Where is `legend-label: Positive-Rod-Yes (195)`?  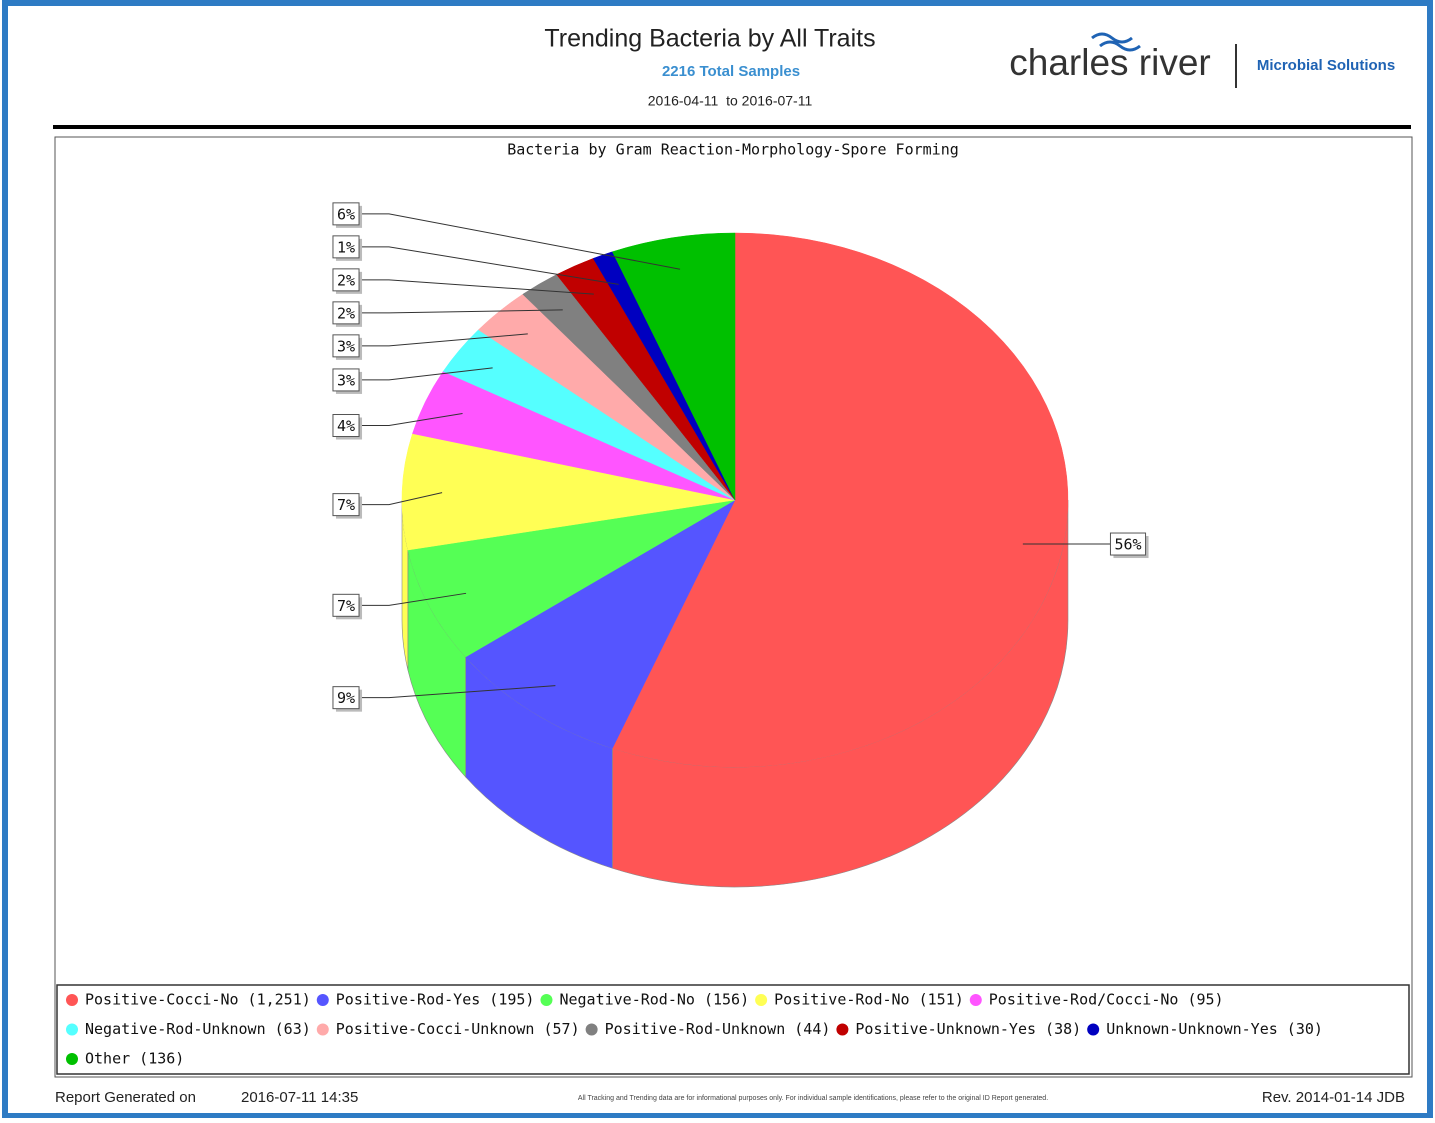 legend-label: Positive-Rod-Yes (195) is located at coordinates (435, 1000).